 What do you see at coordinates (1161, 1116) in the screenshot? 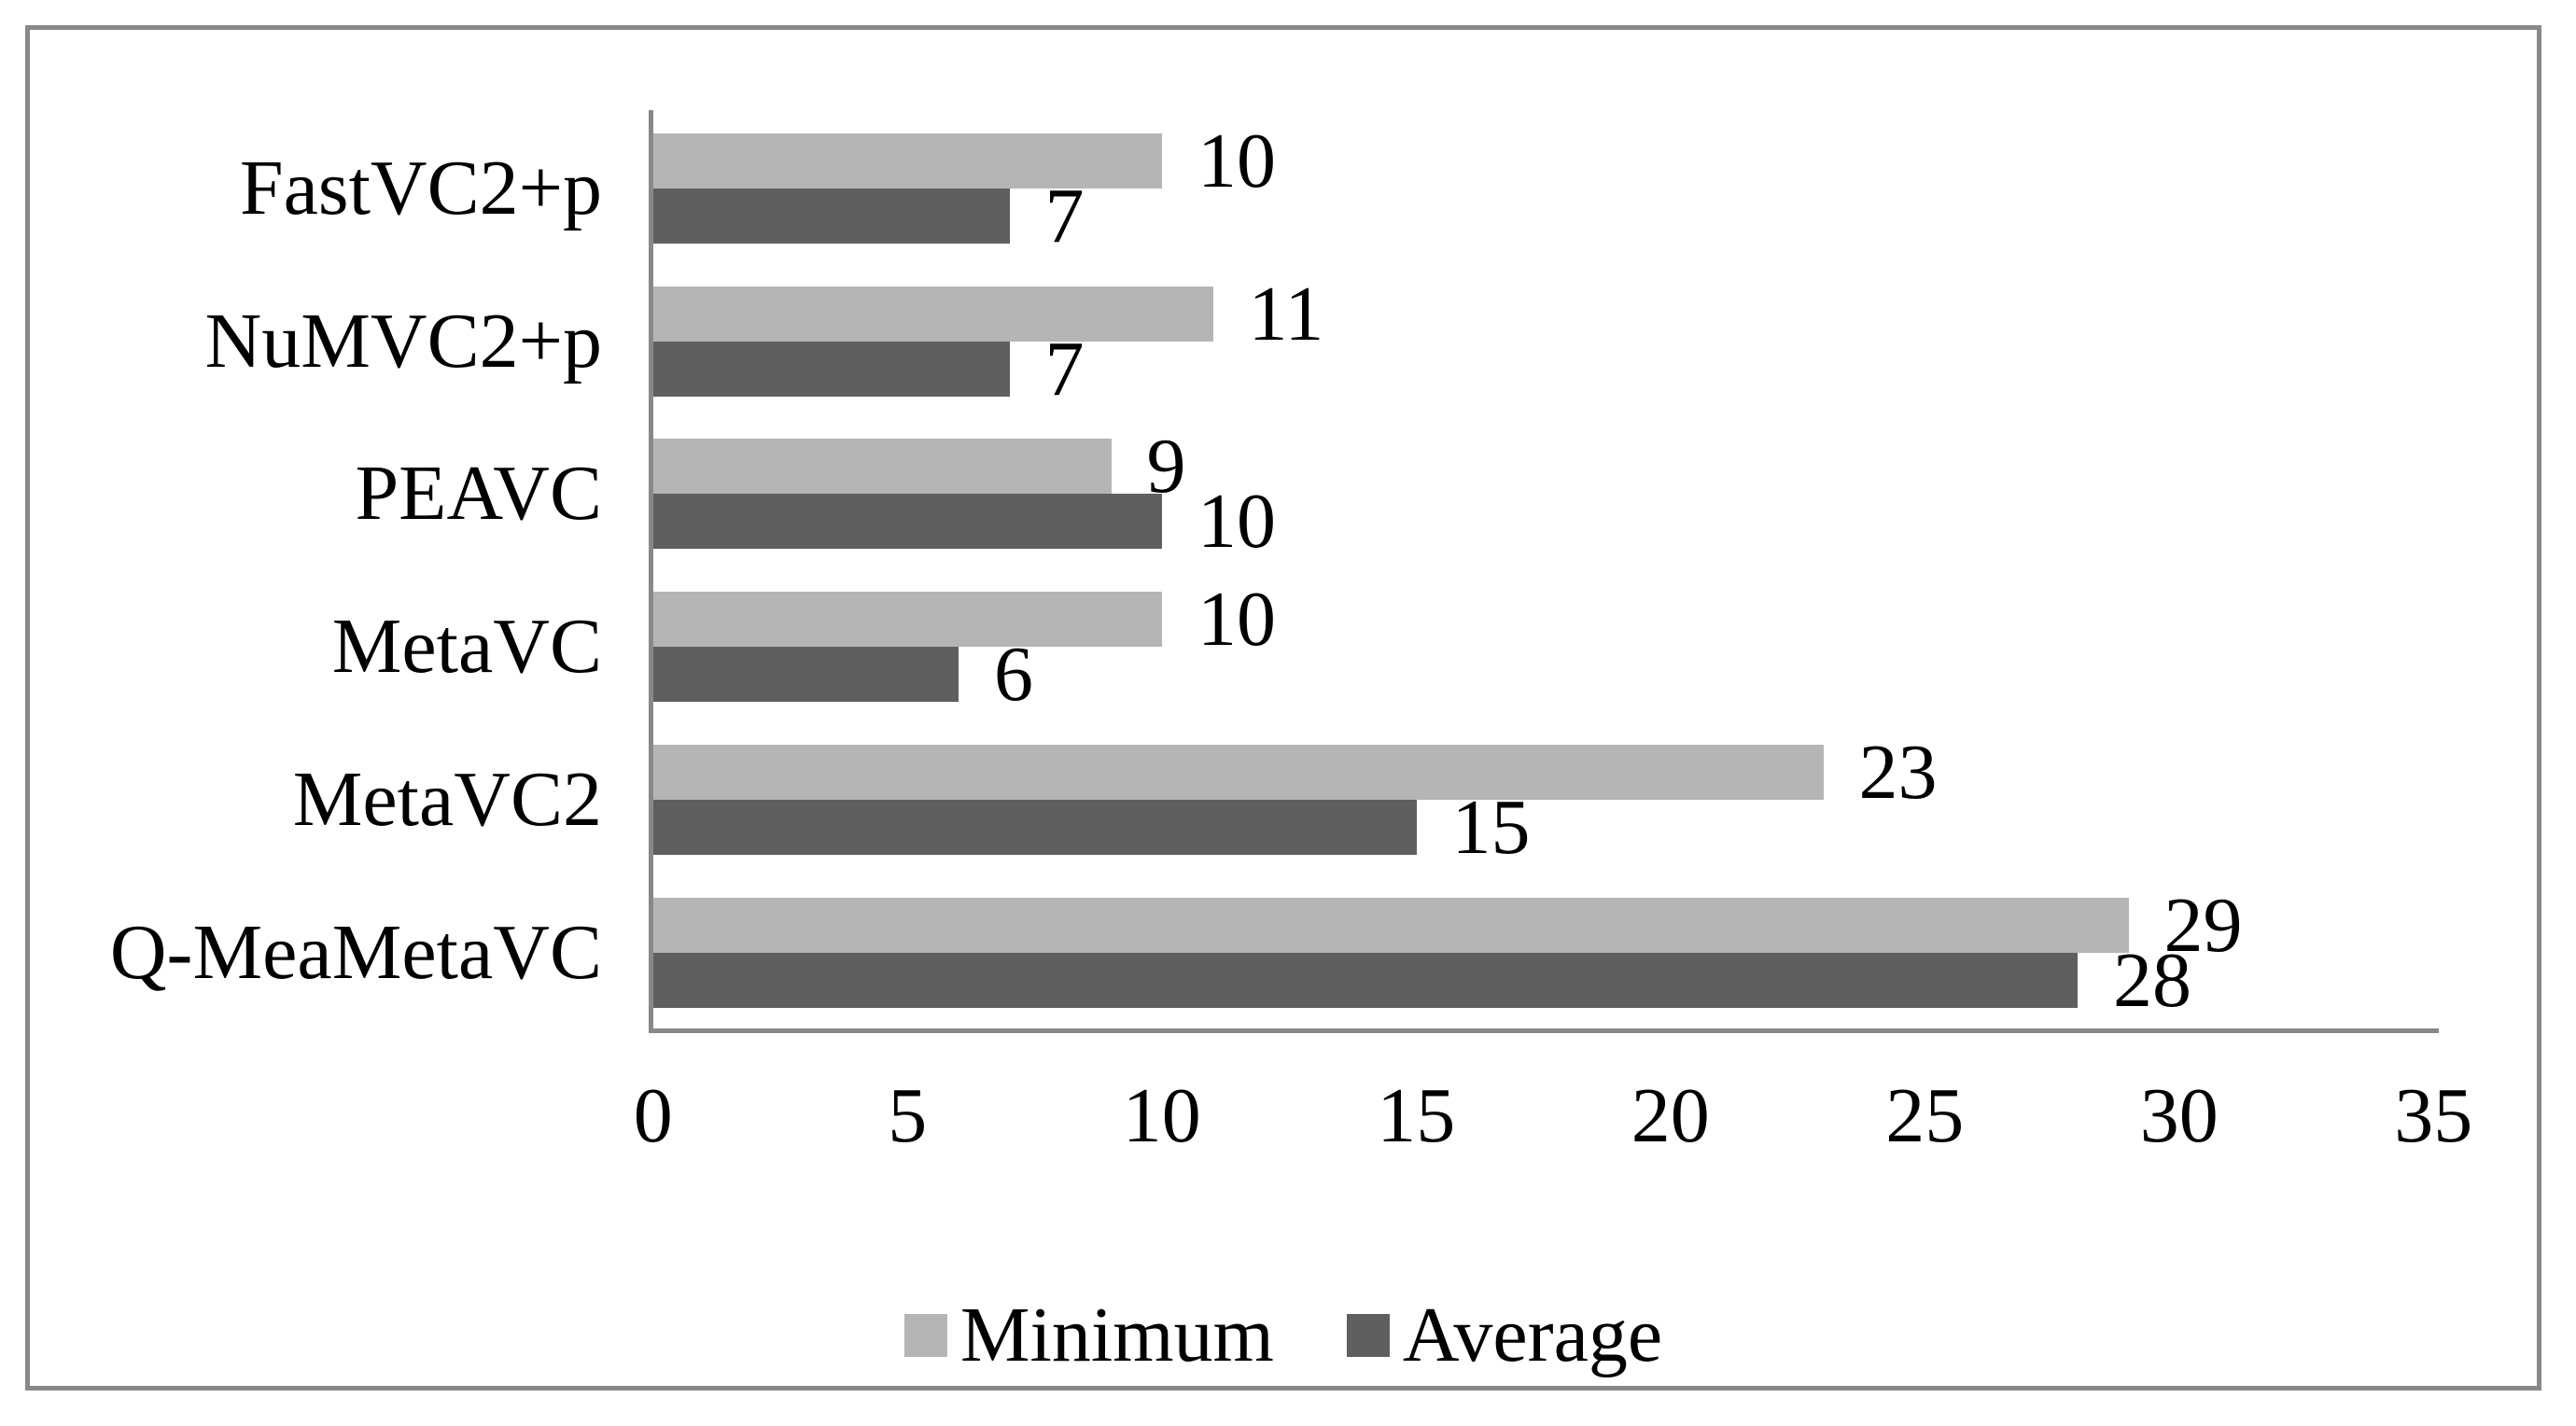
I see `x-tick-label-10: 10` at bounding box center [1161, 1116].